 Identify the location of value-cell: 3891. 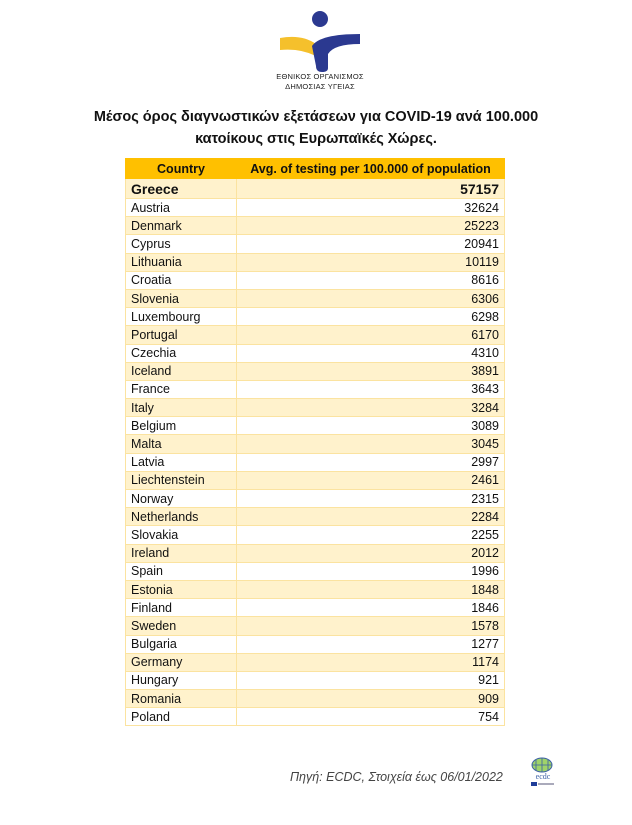
(370, 371).